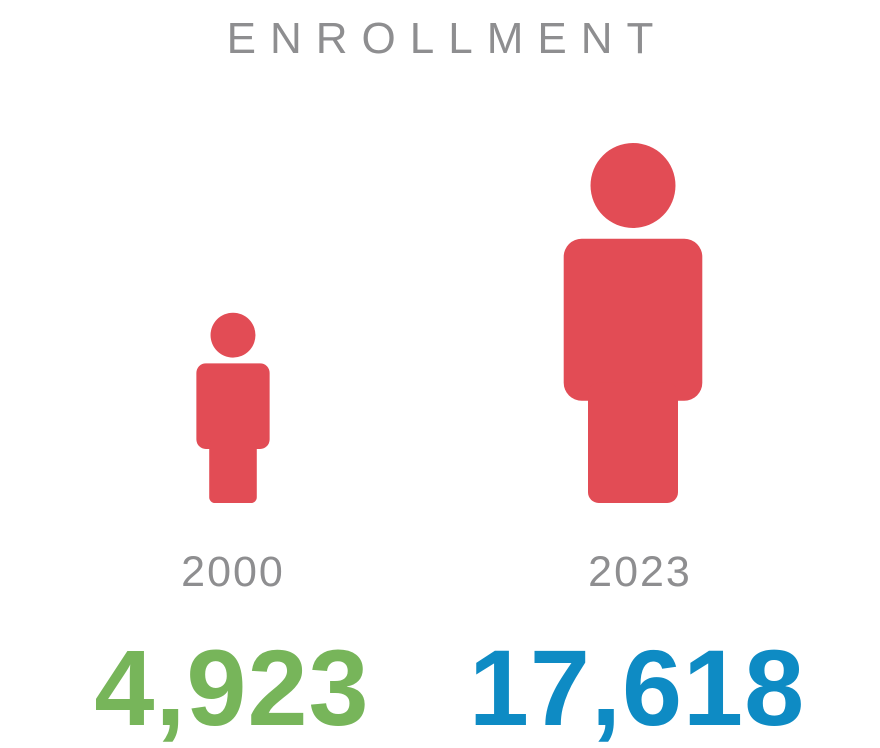 Image resolution: width=880 pixels, height=748 pixels. What do you see at coordinates (447, 38) in the screenshot?
I see `chart-title: ENROLLMENT` at bounding box center [447, 38].